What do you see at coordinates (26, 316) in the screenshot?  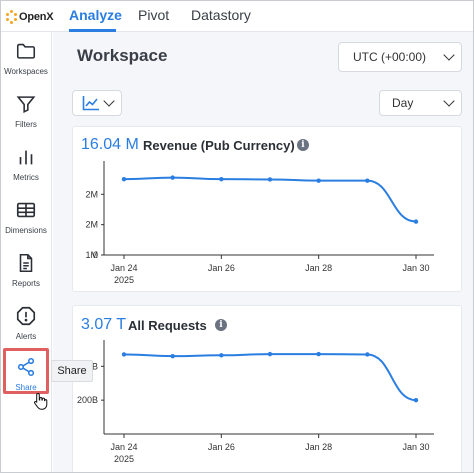 I see `alert-icon` at bounding box center [26, 316].